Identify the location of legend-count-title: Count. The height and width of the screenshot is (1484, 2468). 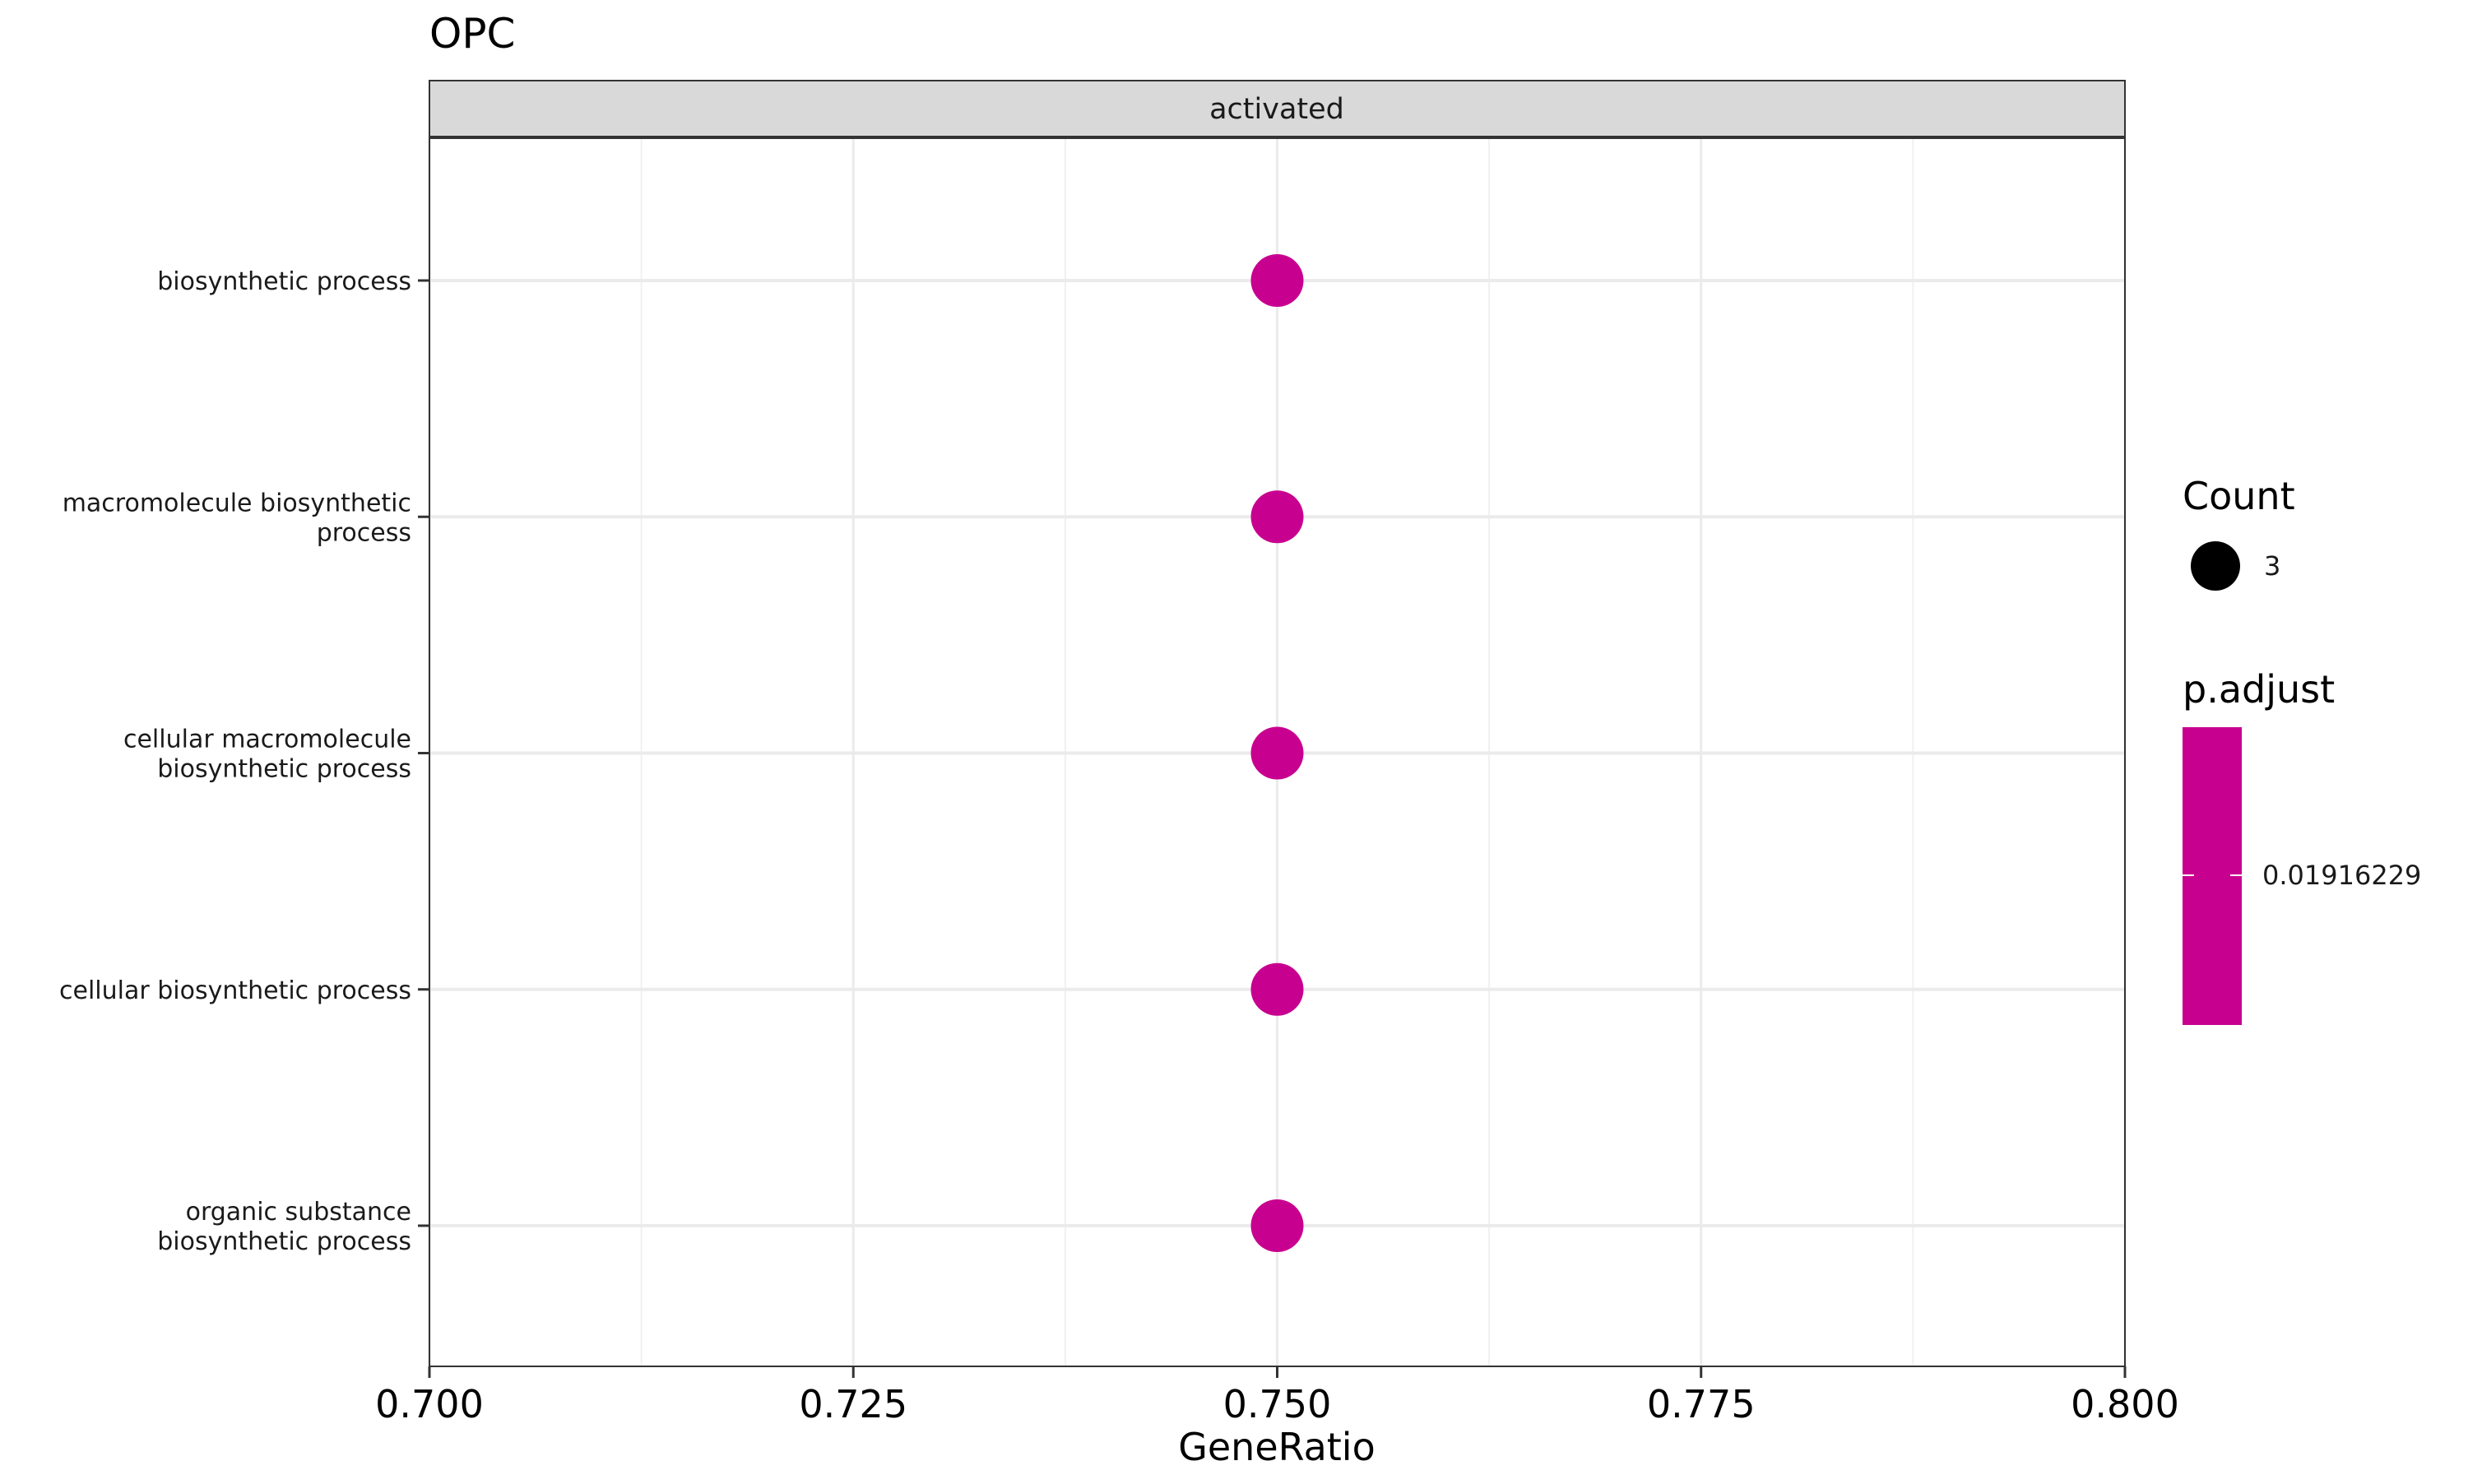
(2239, 496).